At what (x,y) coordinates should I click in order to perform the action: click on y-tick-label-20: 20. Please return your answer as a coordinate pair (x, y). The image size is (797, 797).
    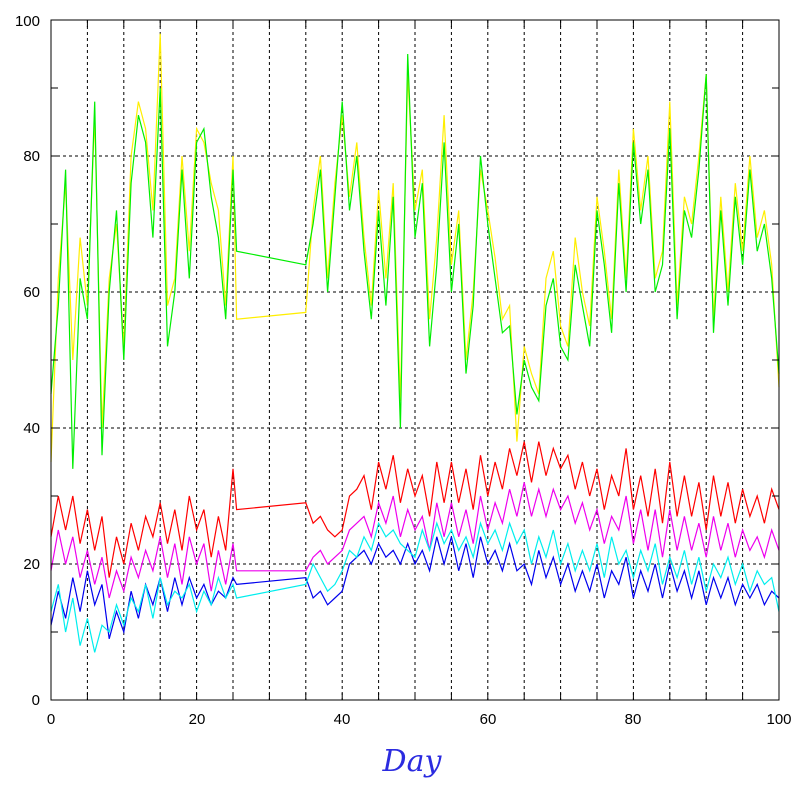
    Looking at the image, I should click on (31, 564).